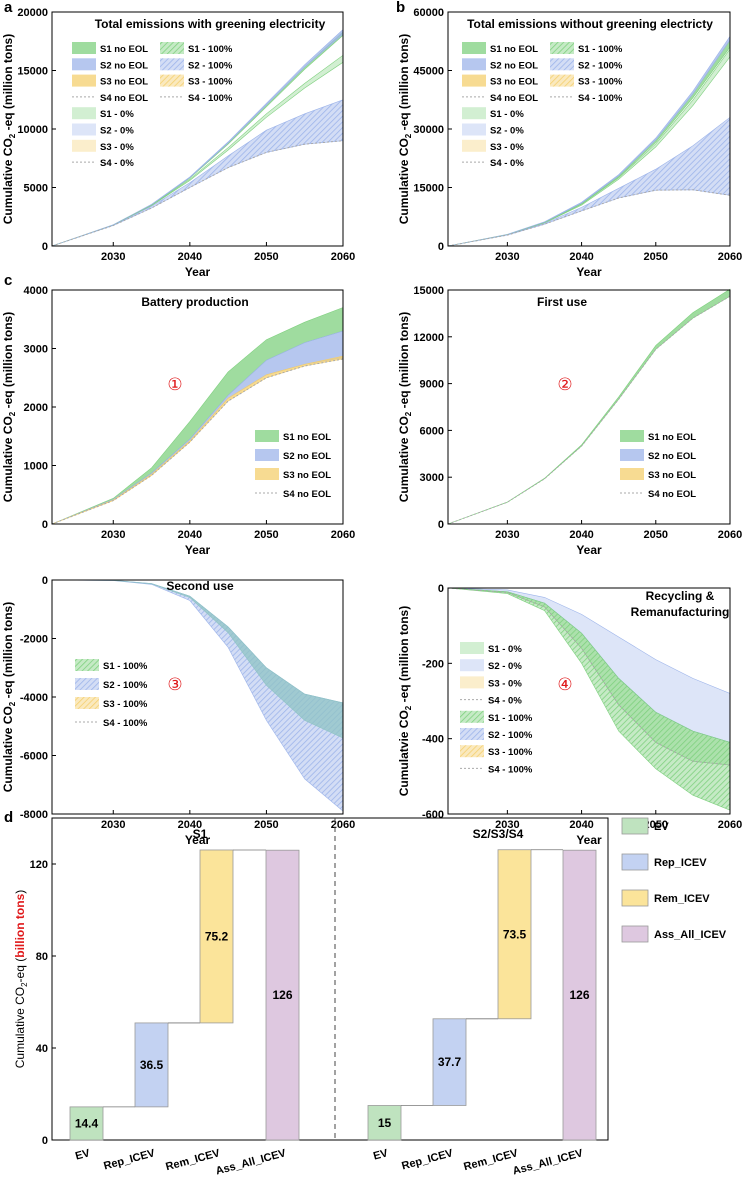 The image size is (745, 1182). Describe the element at coordinates (589, 407) in the screenshot. I see `axes-frame` at that location.